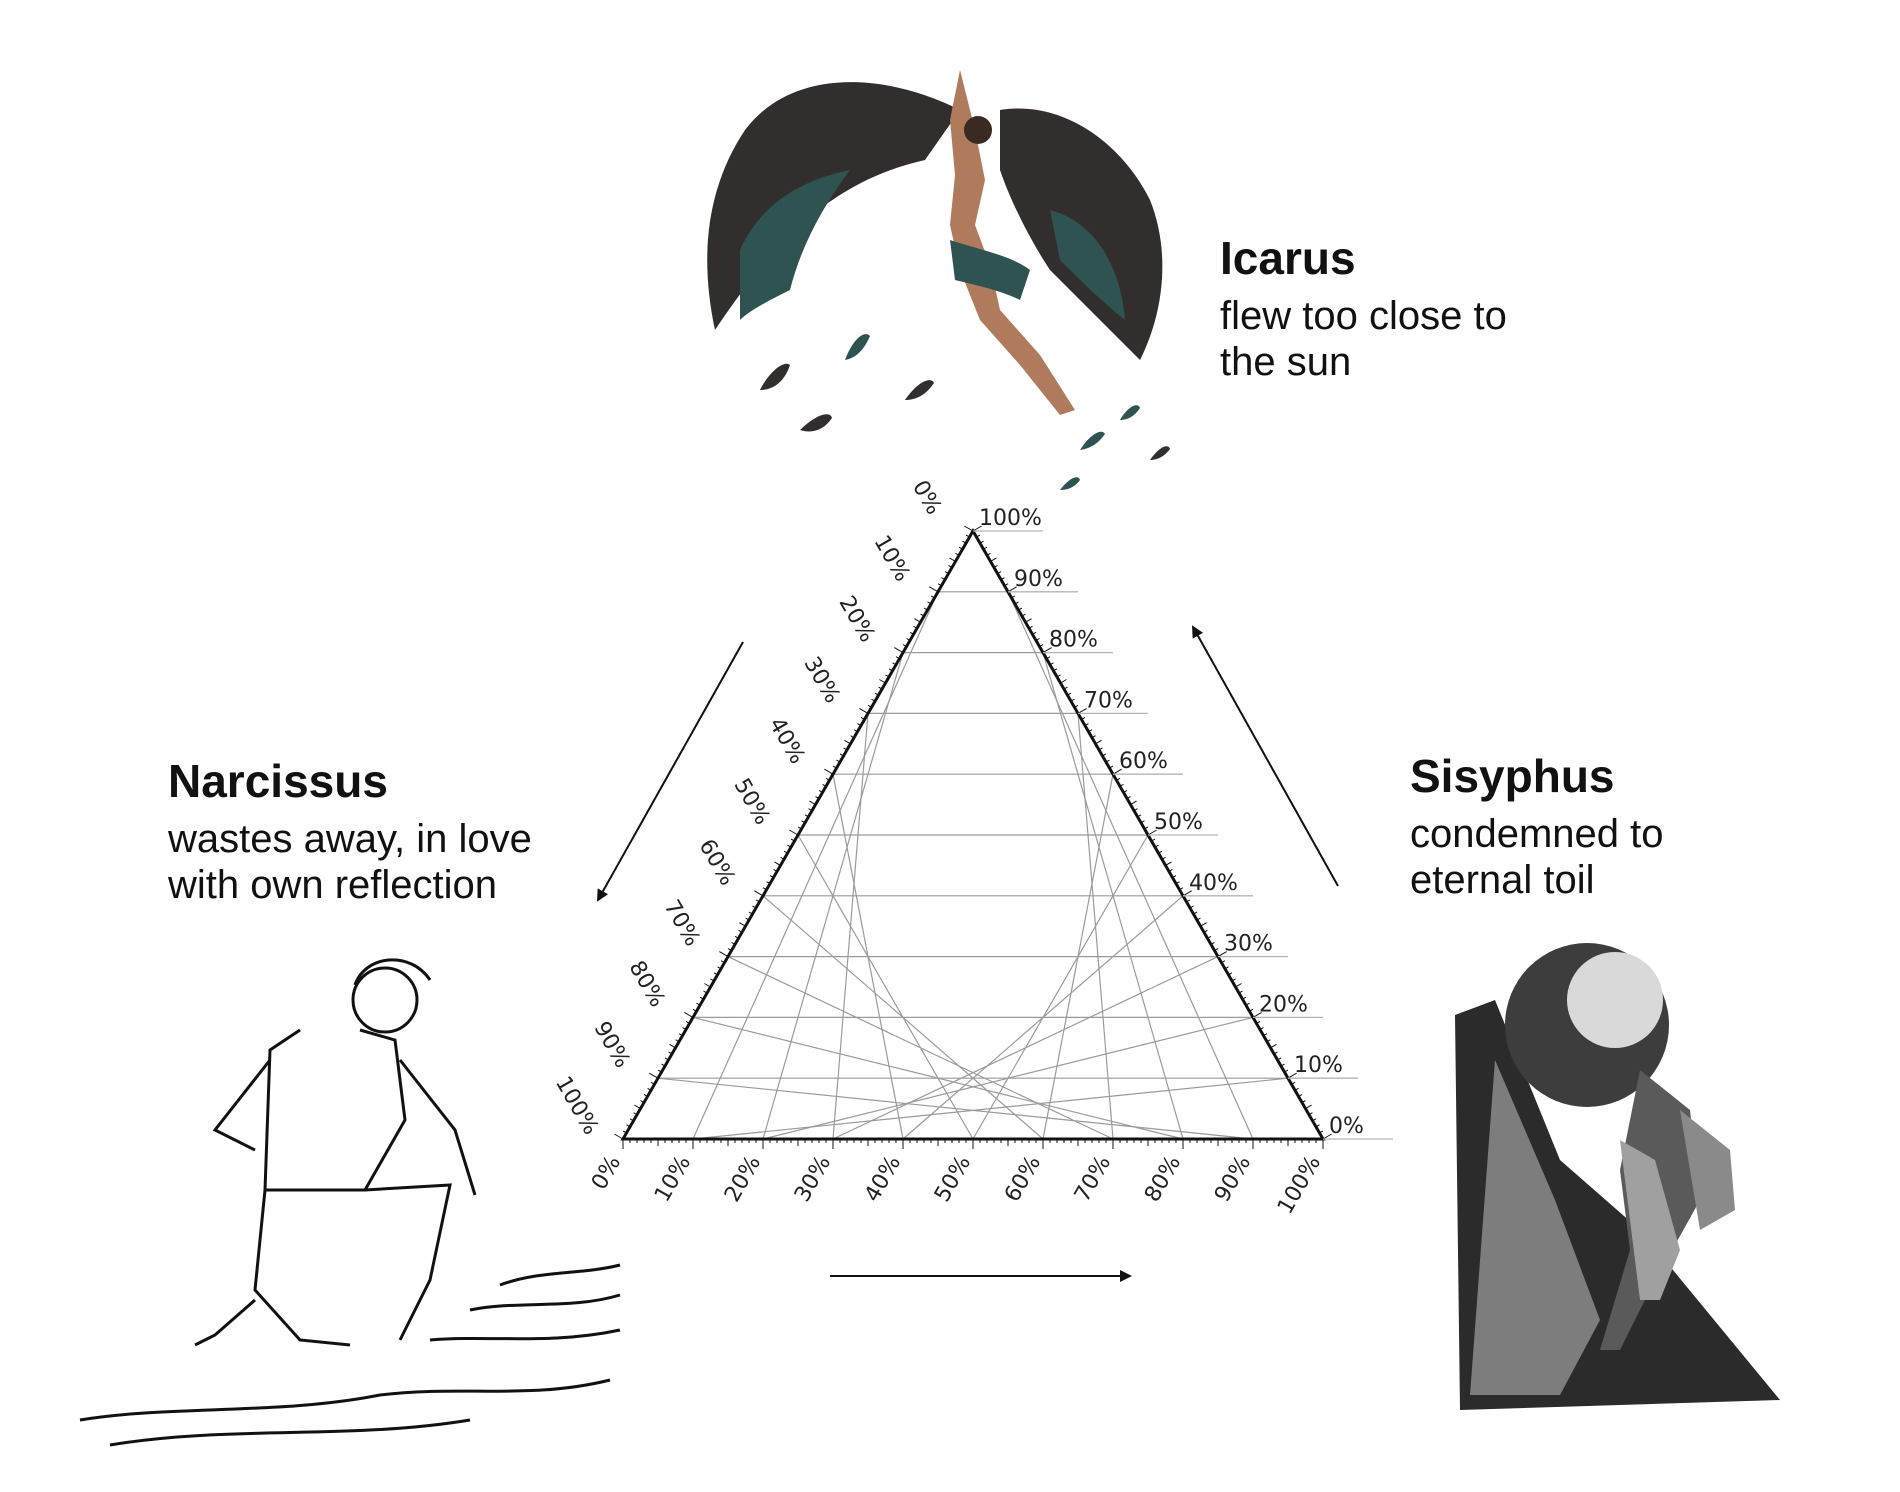 The height and width of the screenshot is (1492, 1900). I want to click on icarus-illustration, so click(938, 280).